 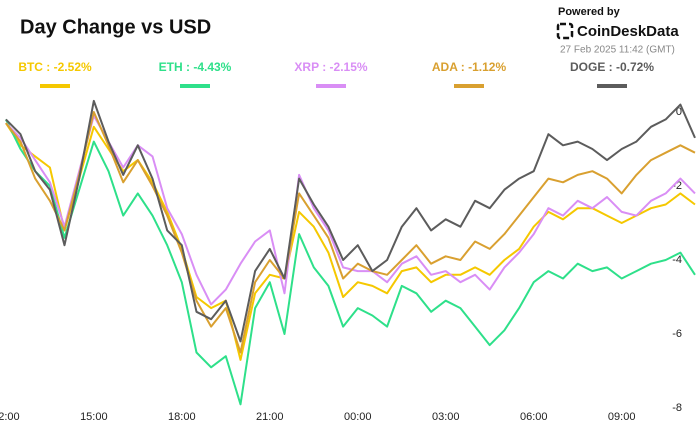 What do you see at coordinates (55, 67) in the screenshot?
I see `legend-label: BTC : -2.52%` at bounding box center [55, 67].